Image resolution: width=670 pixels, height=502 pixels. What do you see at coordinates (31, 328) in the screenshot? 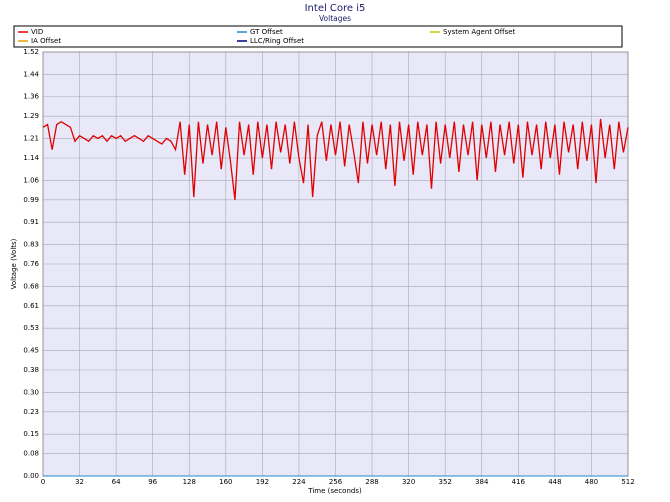
I see `y-tick-label: 0.53` at bounding box center [31, 328].